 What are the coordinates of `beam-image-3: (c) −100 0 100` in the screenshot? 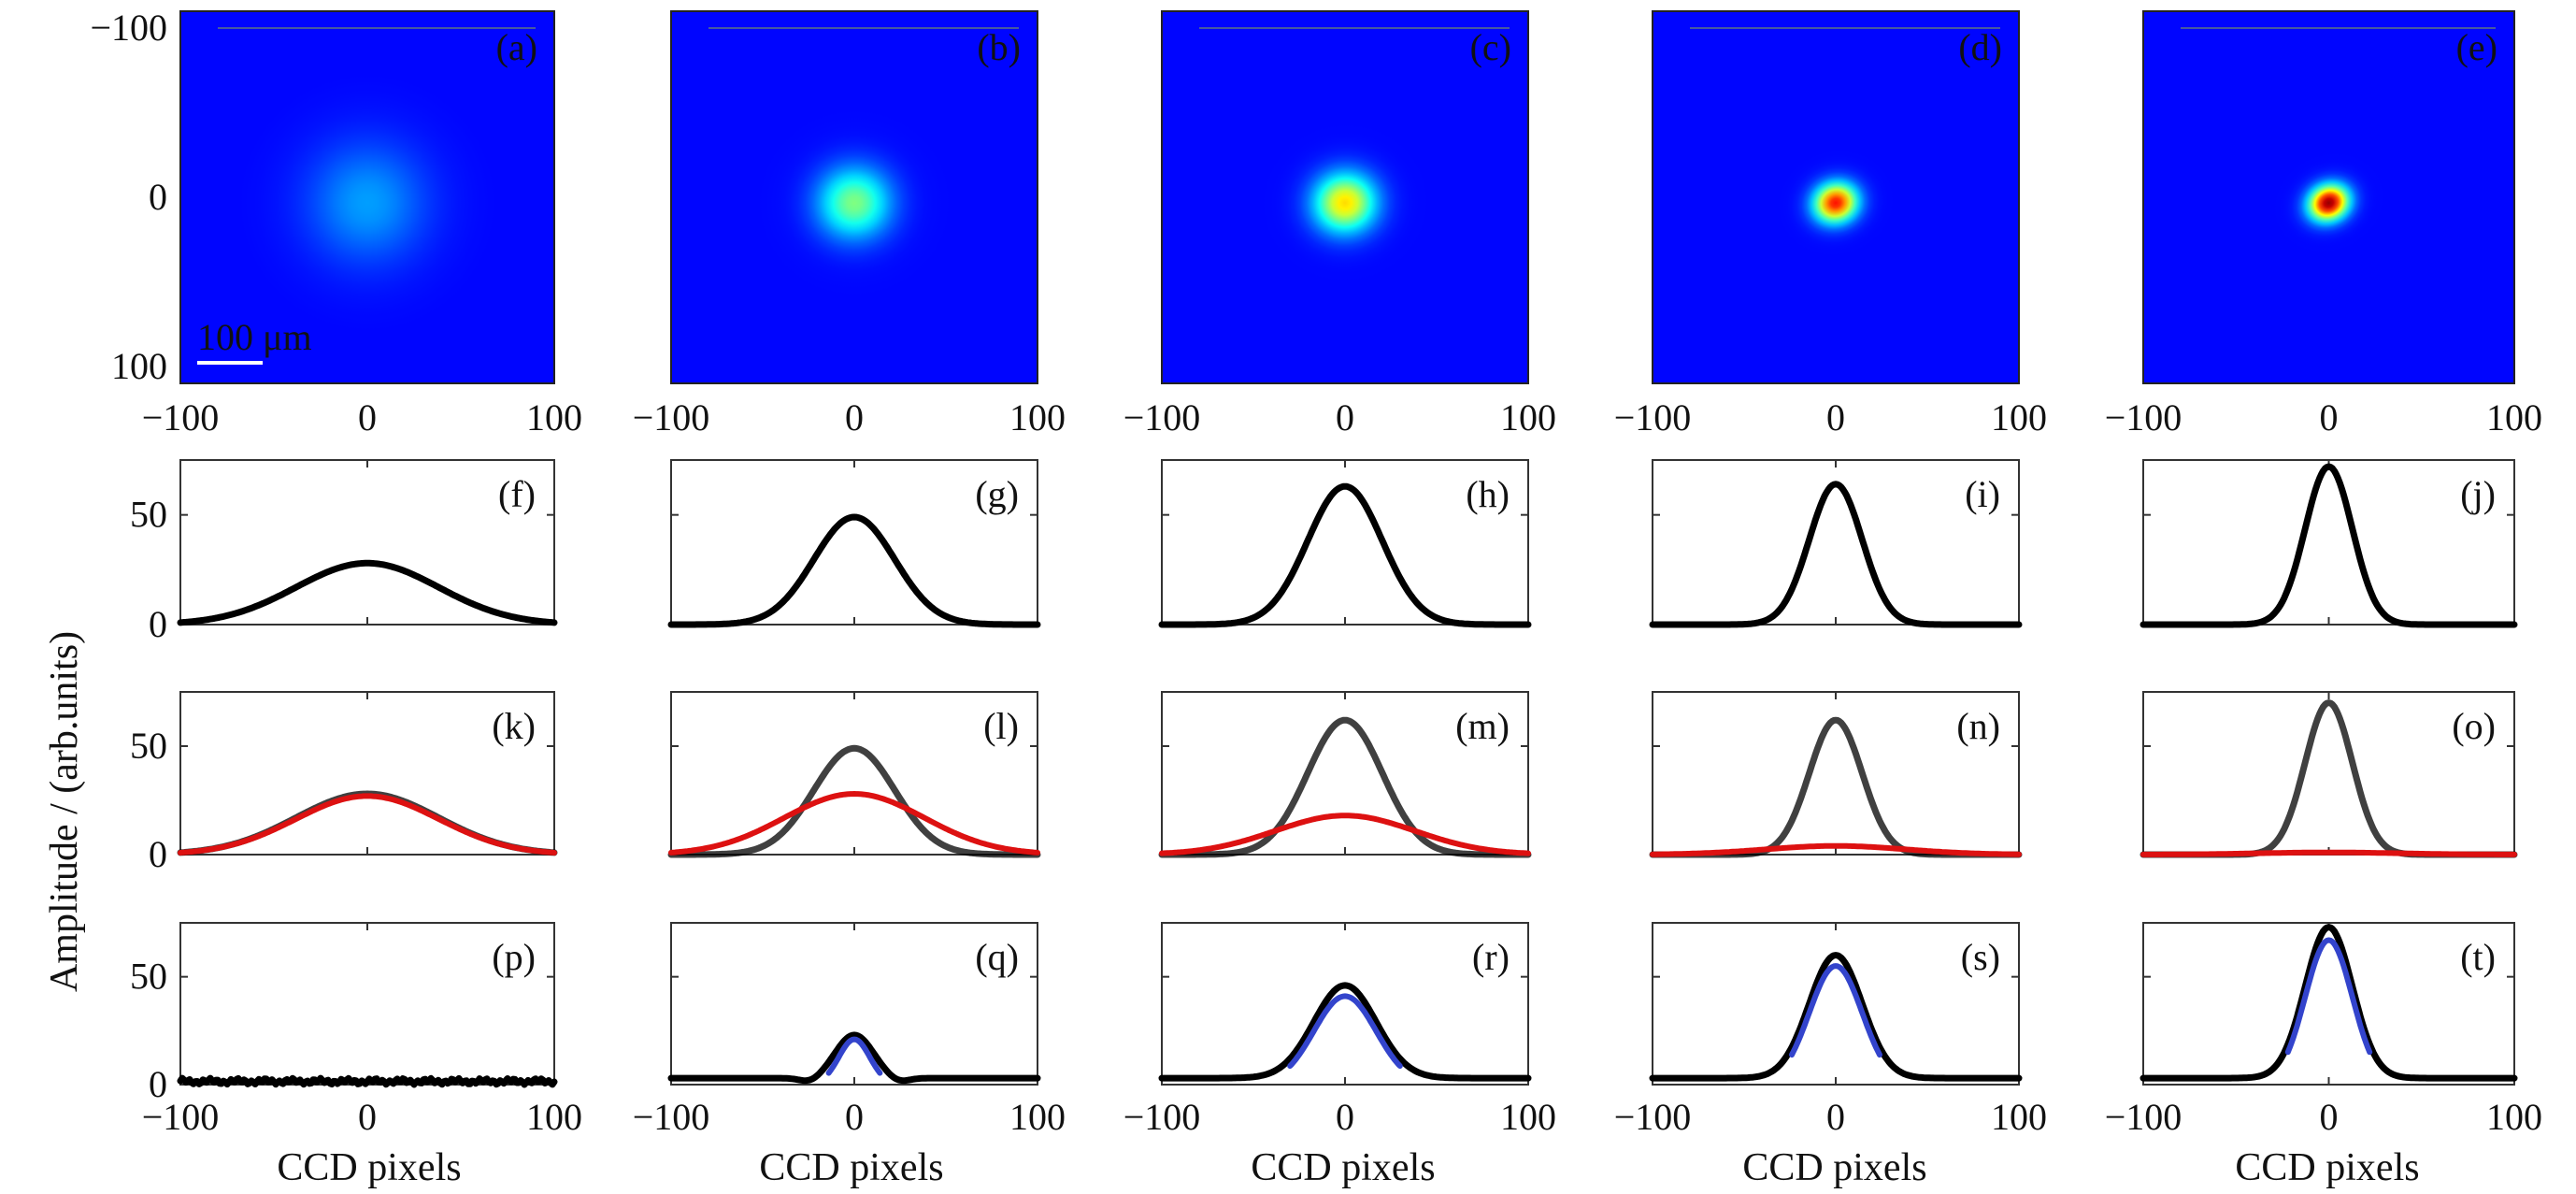 It's located at (1339, 224).